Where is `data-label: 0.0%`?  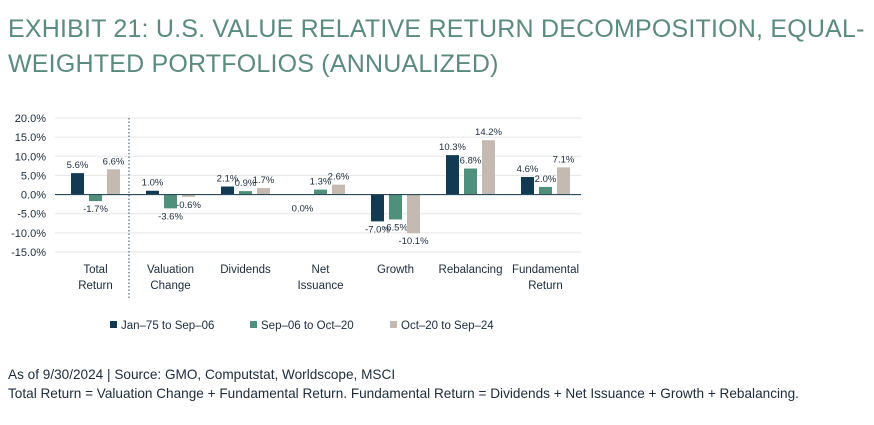 data-label: 0.0% is located at coordinates (303, 209).